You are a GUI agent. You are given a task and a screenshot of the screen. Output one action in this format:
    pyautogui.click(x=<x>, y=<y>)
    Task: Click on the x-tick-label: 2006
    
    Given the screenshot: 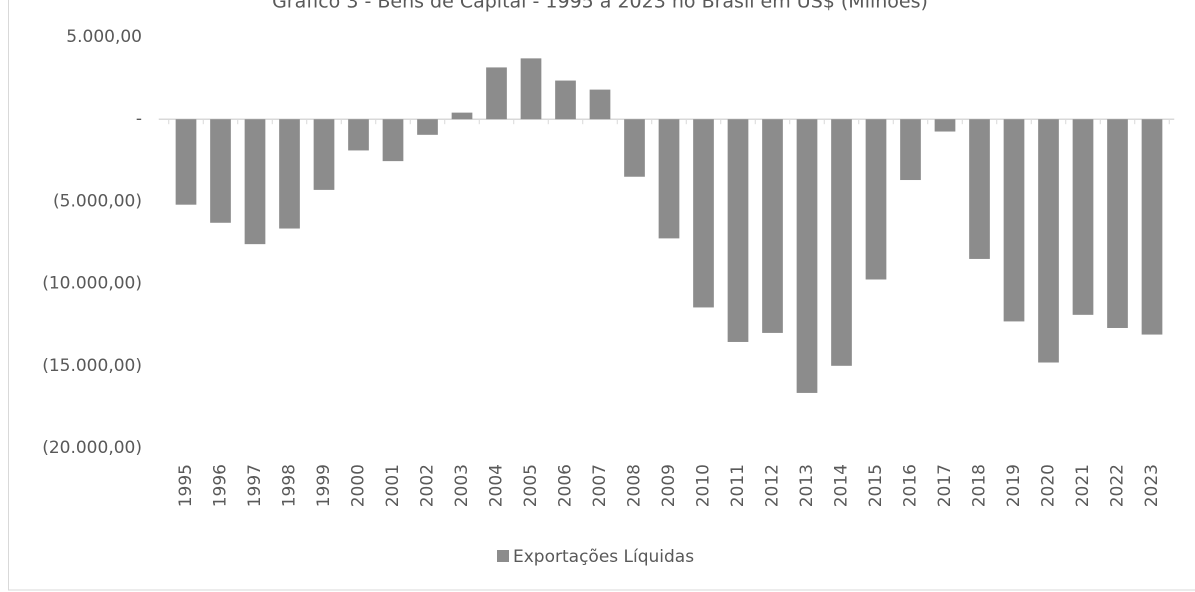 What is the action you would take?
    pyautogui.click(x=566, y=485)
    